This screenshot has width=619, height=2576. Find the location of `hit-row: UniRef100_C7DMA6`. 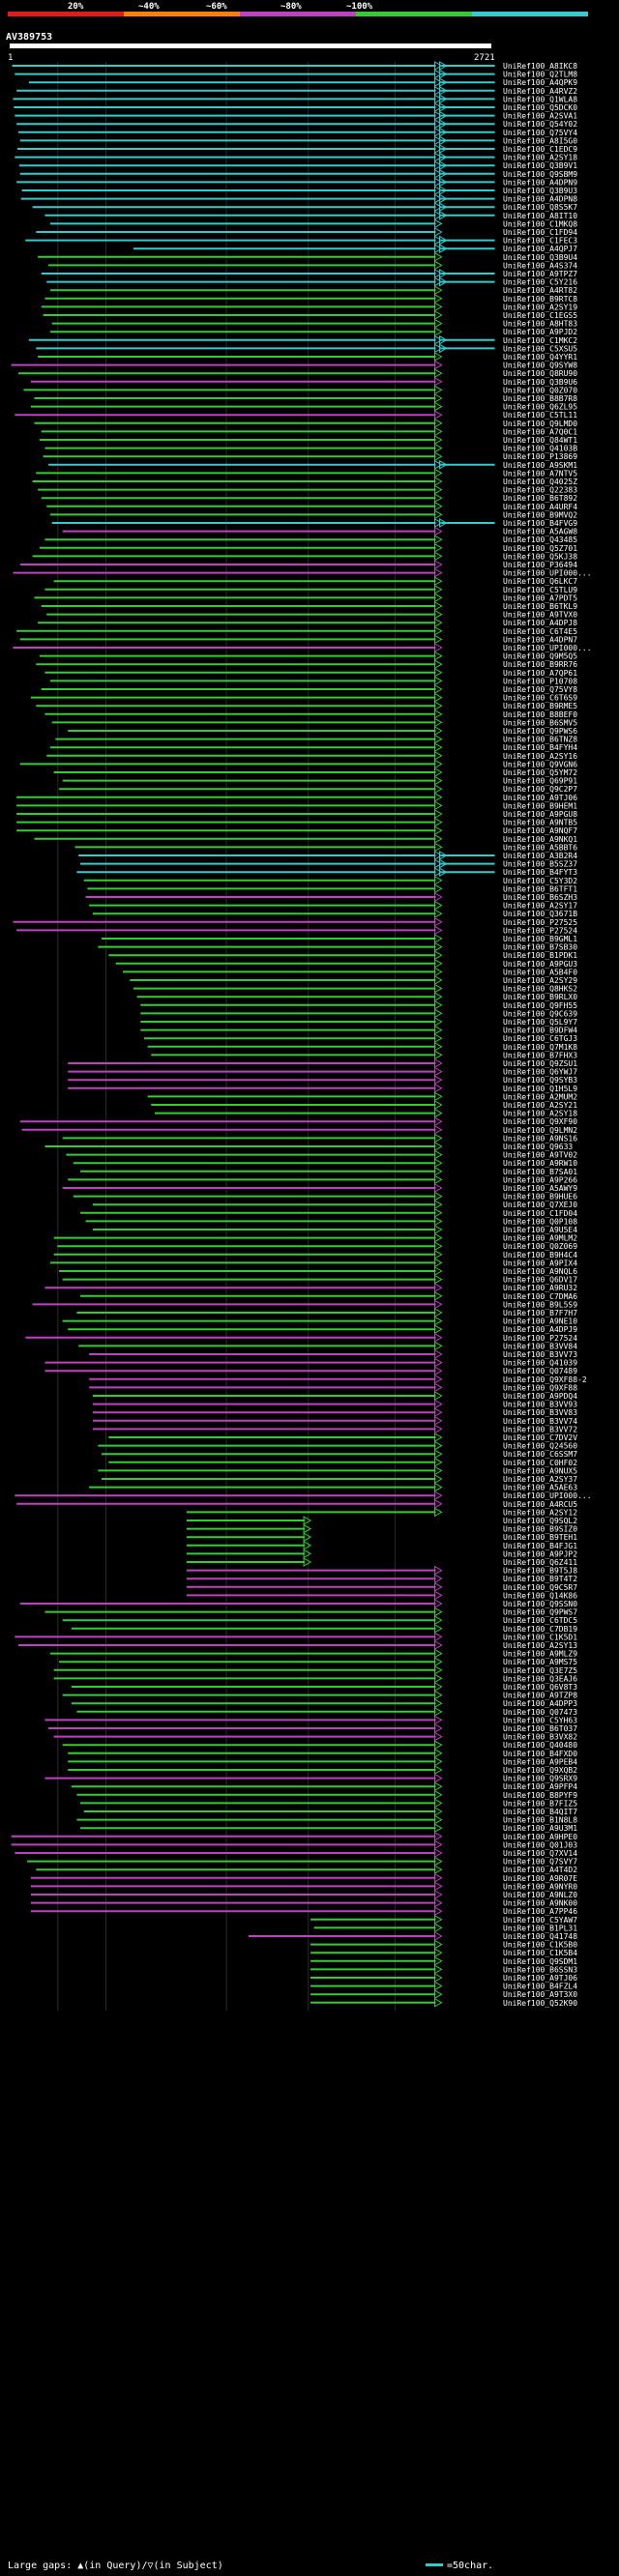

hit-row: UniRef100_C7DMA6 is located at coordinates (328, 1295).